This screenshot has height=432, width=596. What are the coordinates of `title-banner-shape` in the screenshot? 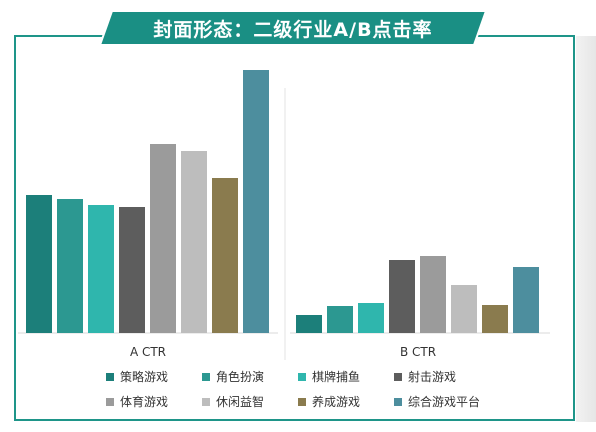 It's located at (294, 28).